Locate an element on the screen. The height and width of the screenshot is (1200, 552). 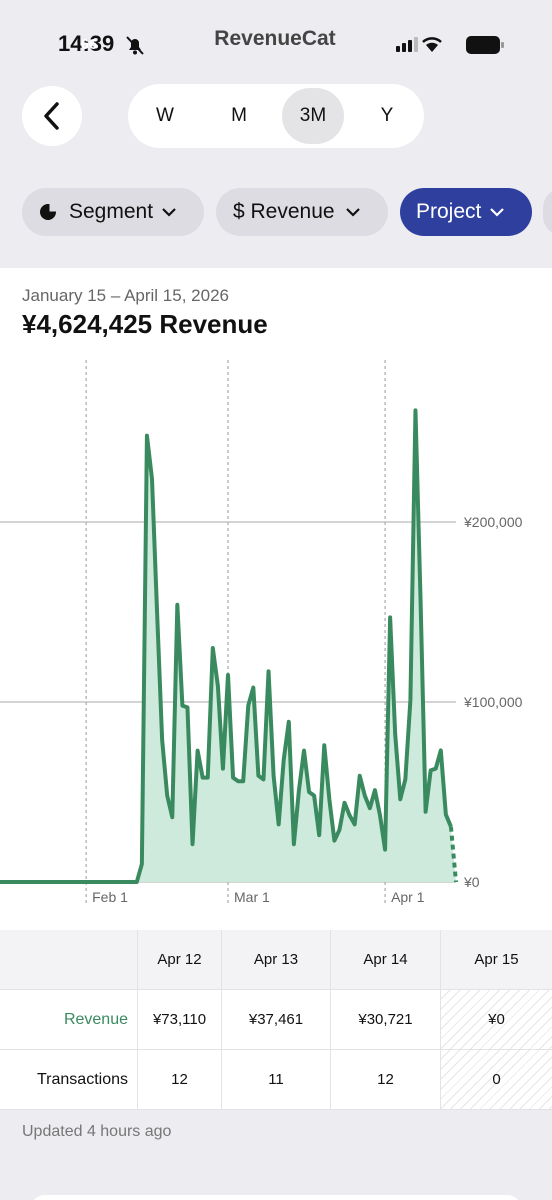
table-cell: ¥37,461 is located at coordinates (276, 1020).